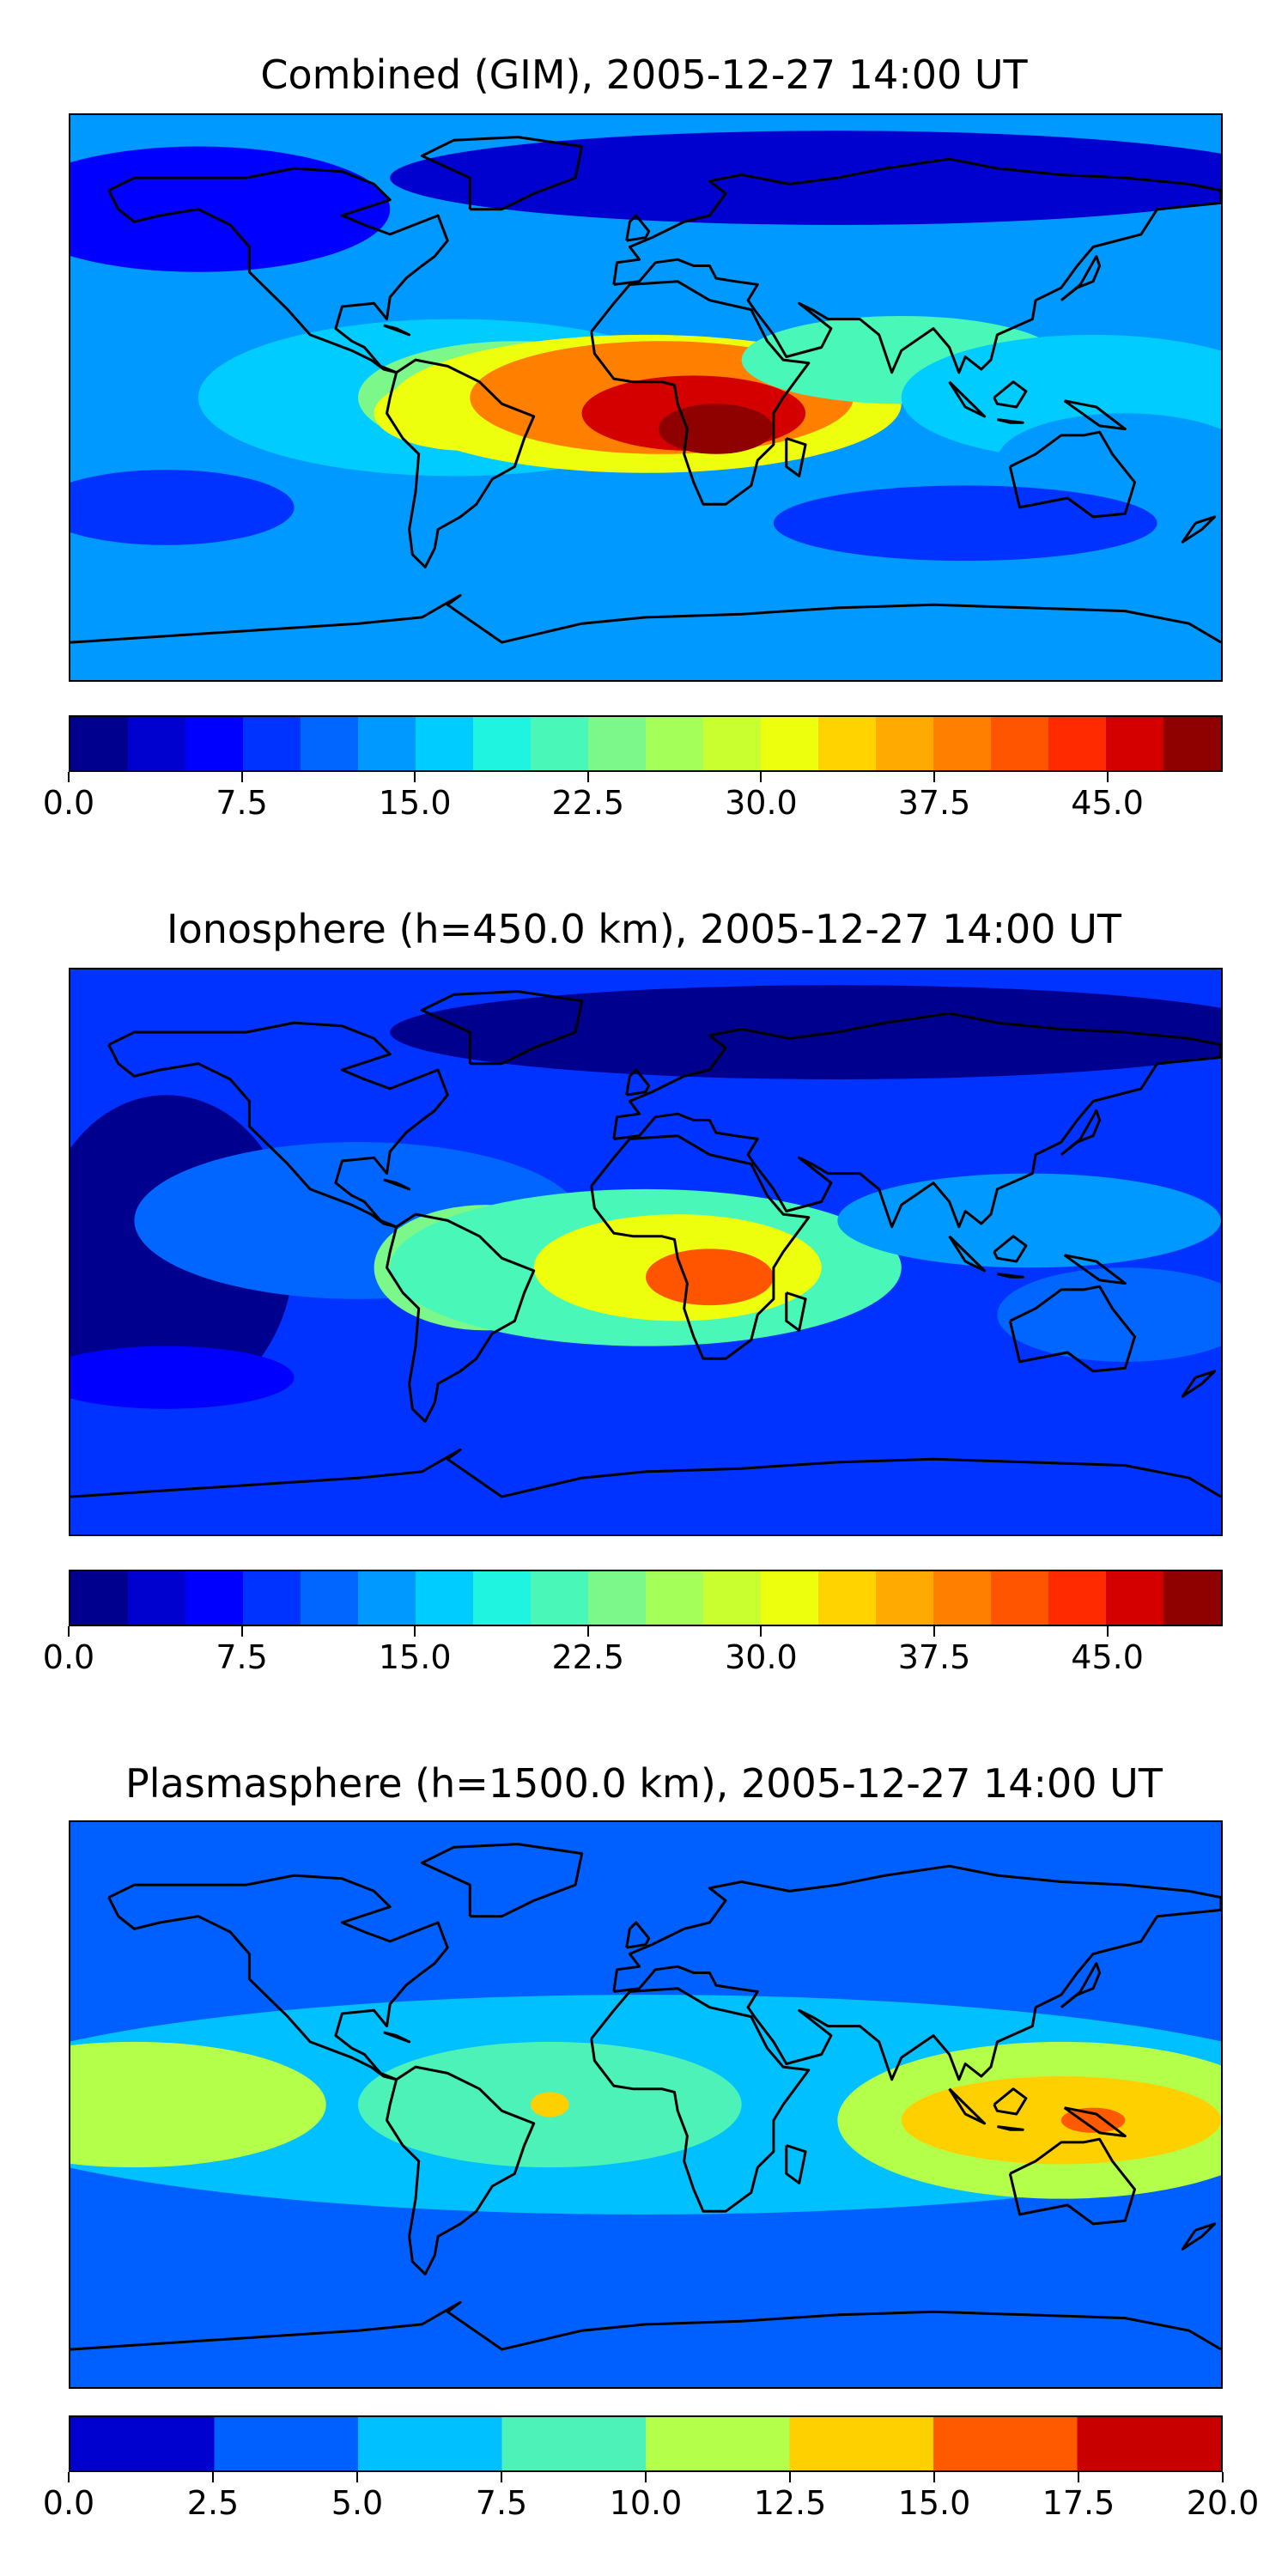 The image size is (1288, 2576). What do you see at coordinates (1223, 2503) in the screenshot?
I see `tick-label: 20.0` at bounding box center [1223, 2503].